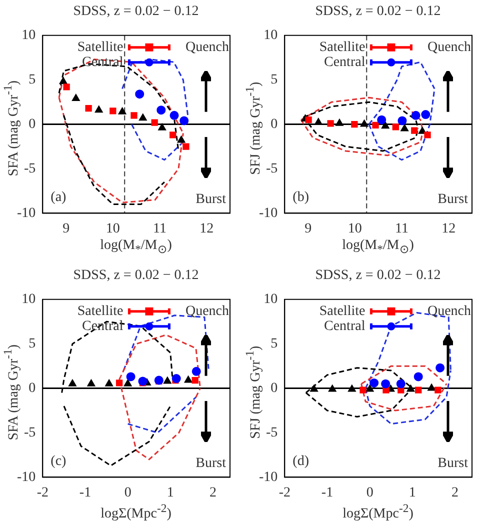 Image resolution: width=484 pixels, height=528 pixels. I want to click on annotation: (c), so click(58, 461).